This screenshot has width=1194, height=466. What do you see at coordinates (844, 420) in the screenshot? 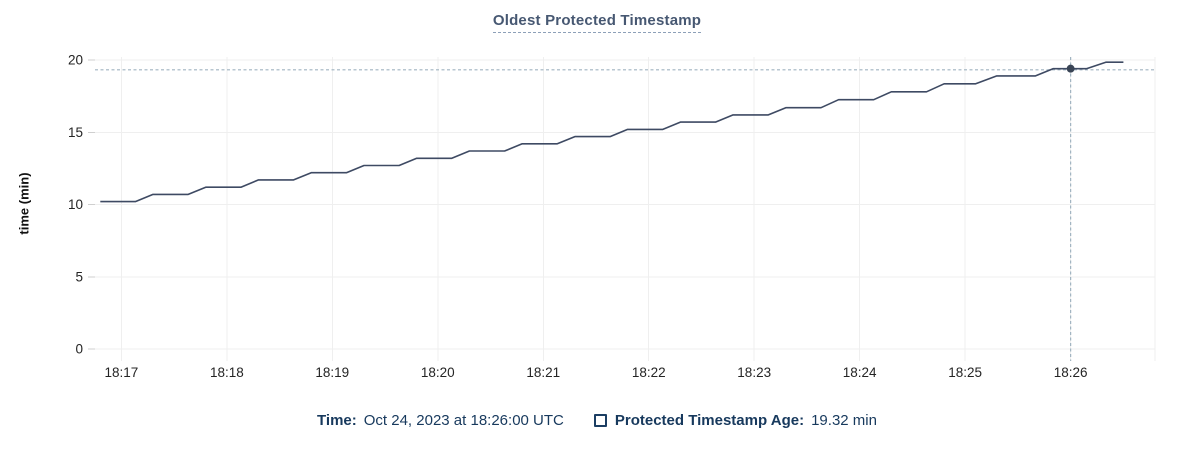
I see `series-value: 19.32 min` at bounding box center [844, 420].